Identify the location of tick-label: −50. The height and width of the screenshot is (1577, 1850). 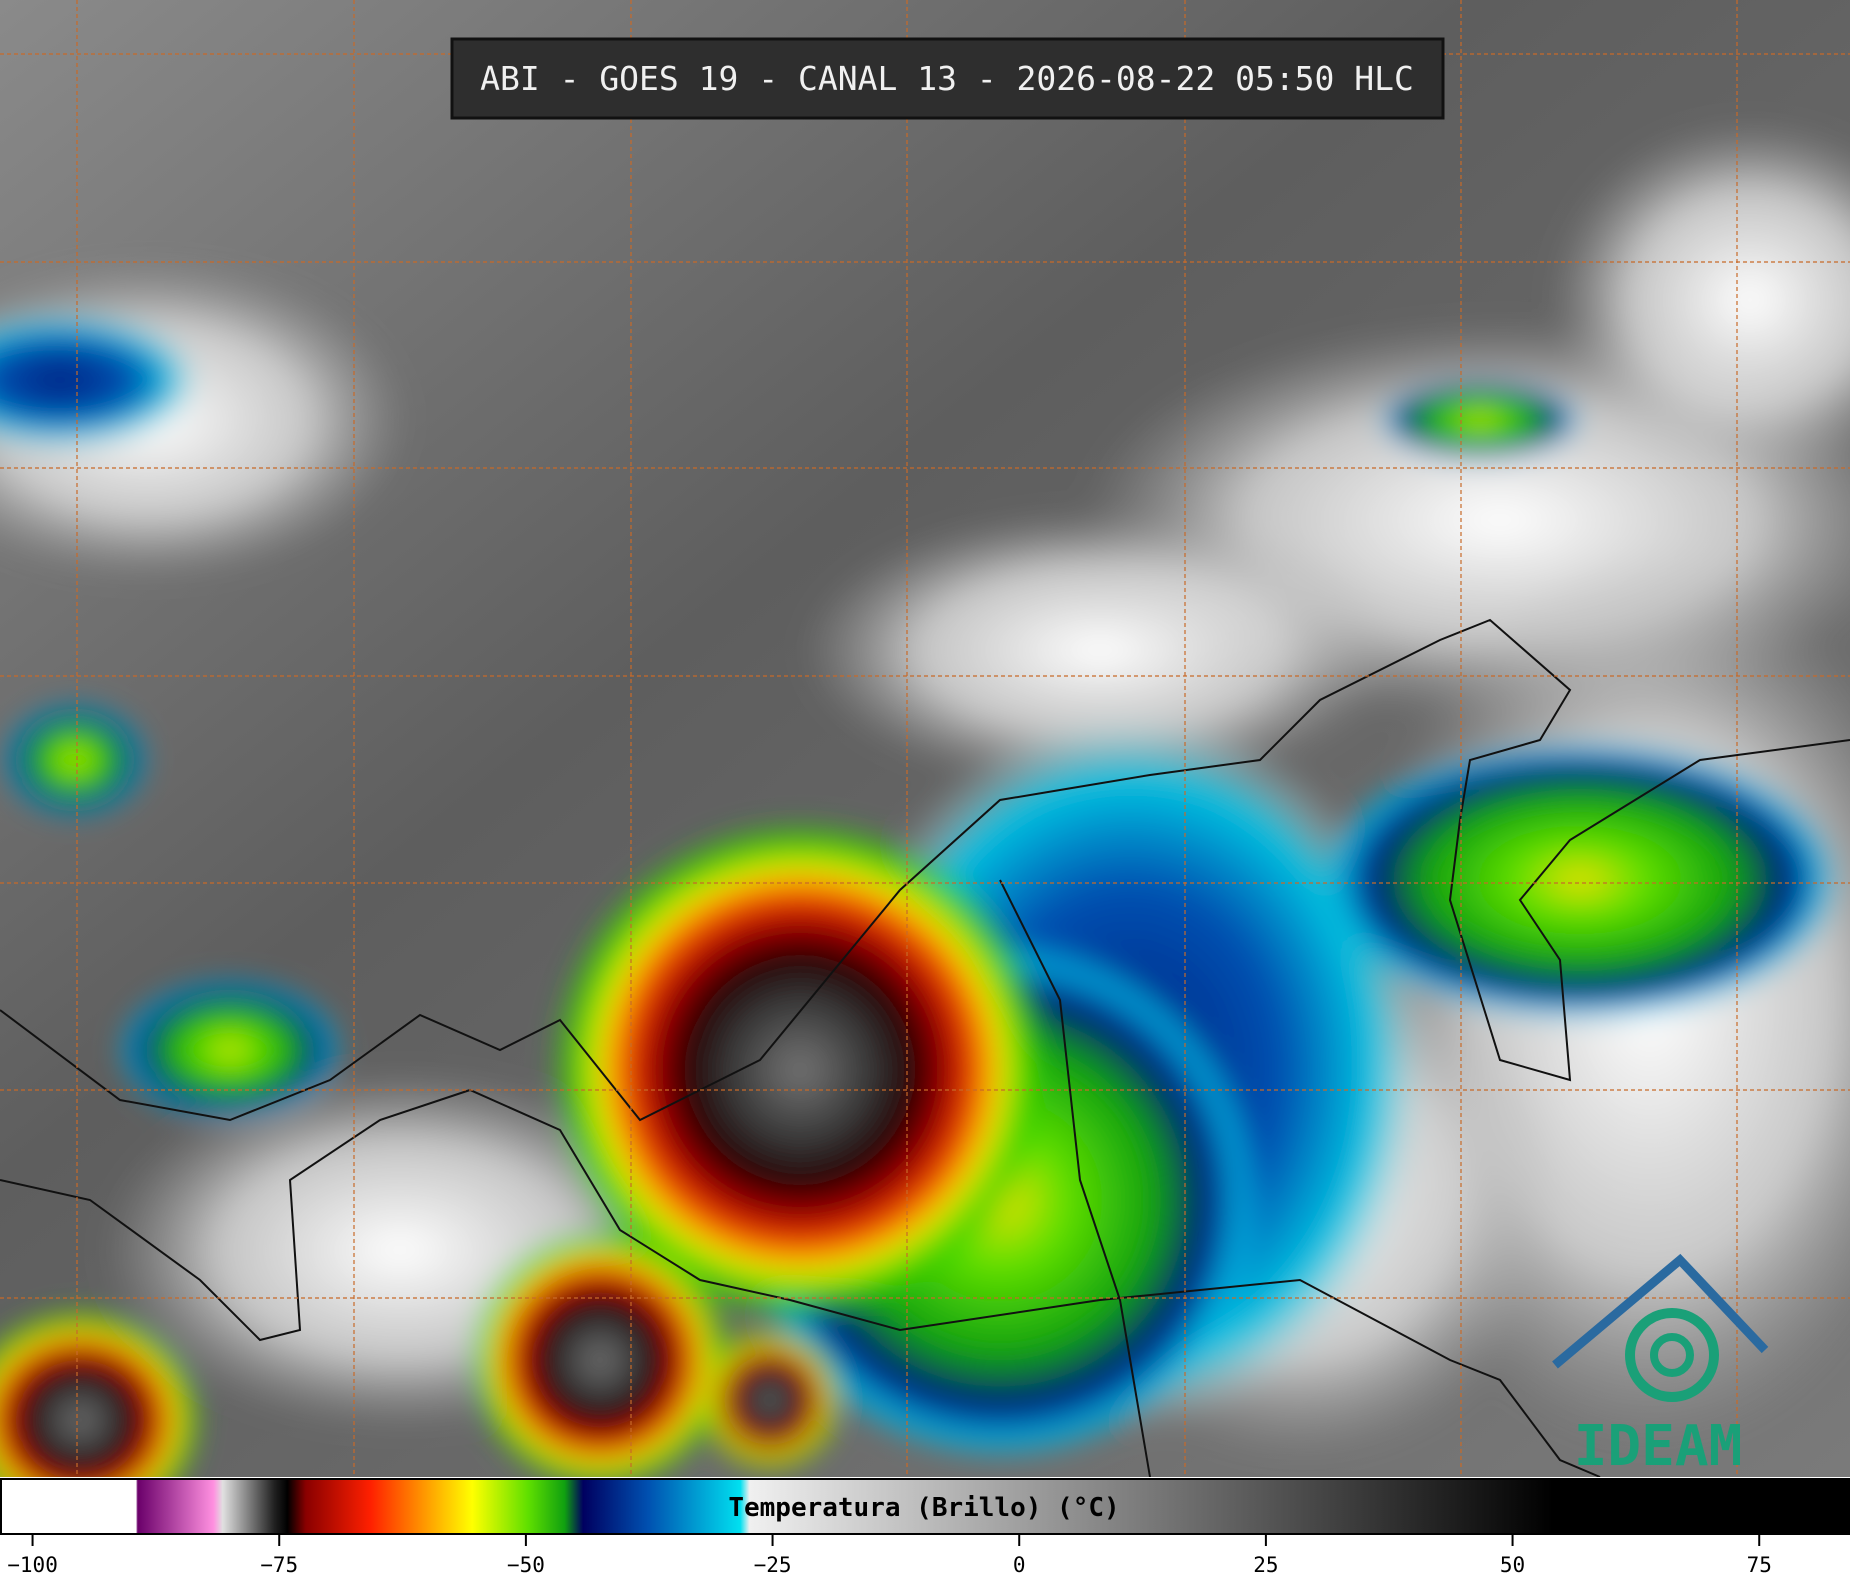
(526, 1565).